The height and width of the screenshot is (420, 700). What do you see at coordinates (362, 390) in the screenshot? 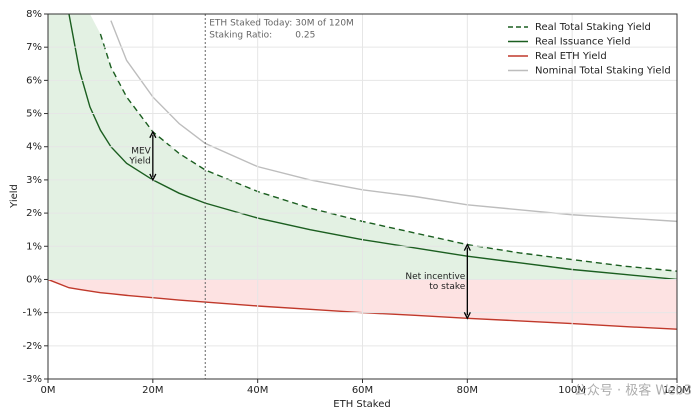
I see `x-tick-label: 60M` at bounding box center [362, 390].